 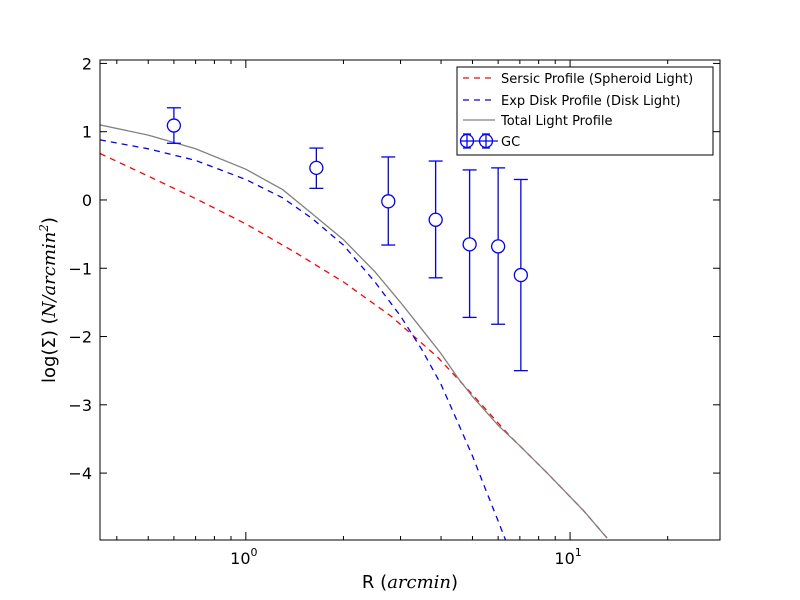 I want to click on y-tick-label: 1, so click(x=87, y=132).